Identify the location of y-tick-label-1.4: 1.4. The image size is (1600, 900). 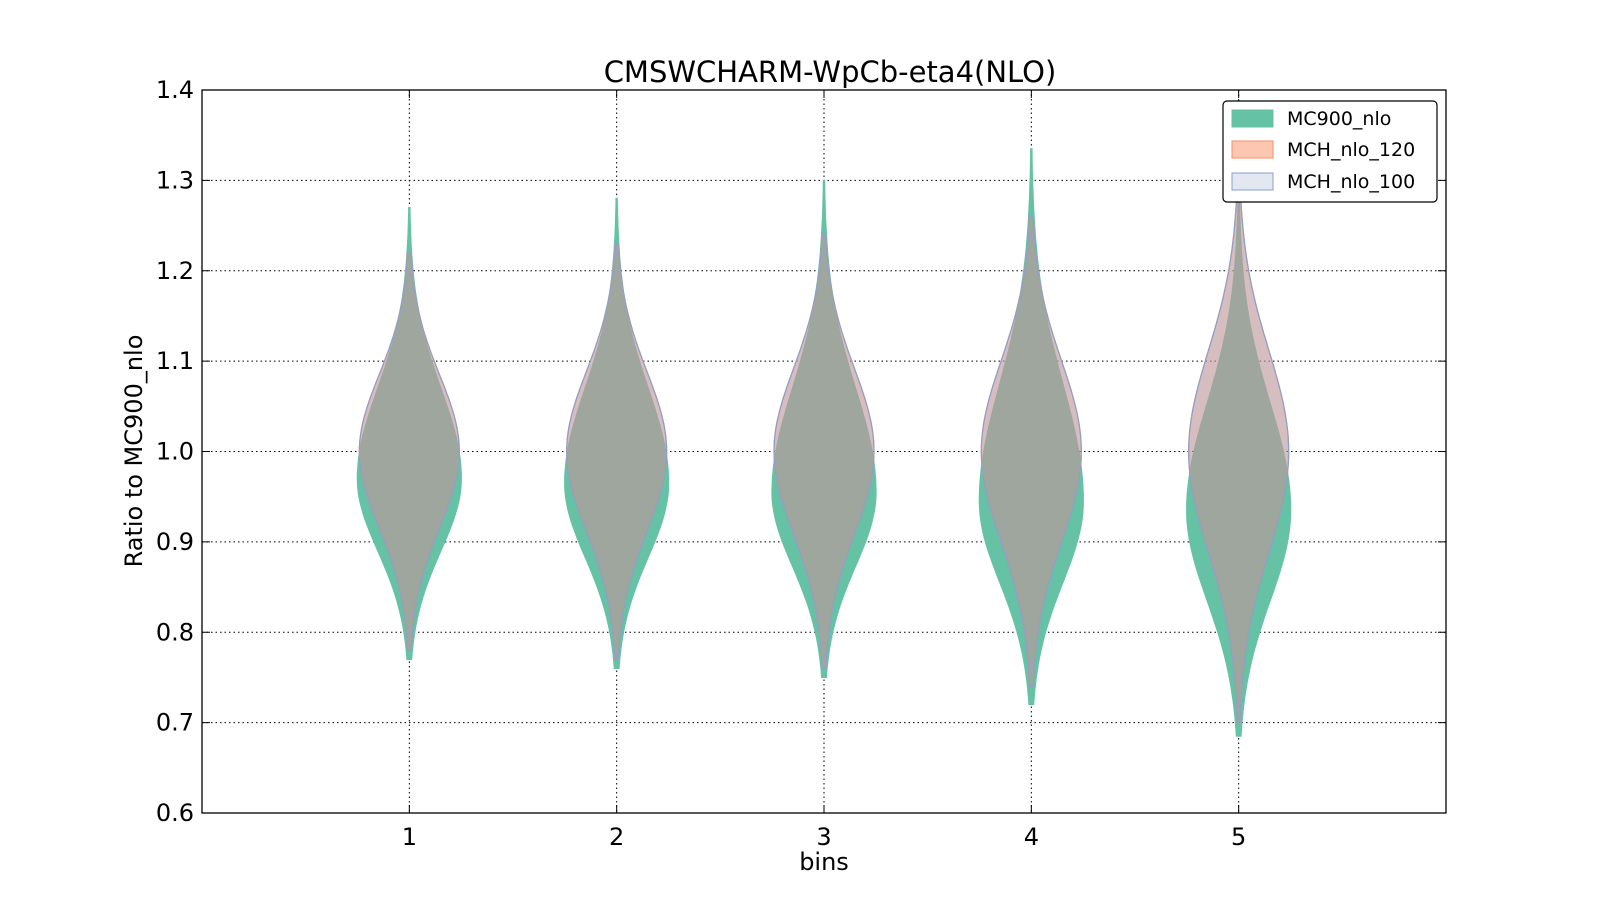
(175, 90).